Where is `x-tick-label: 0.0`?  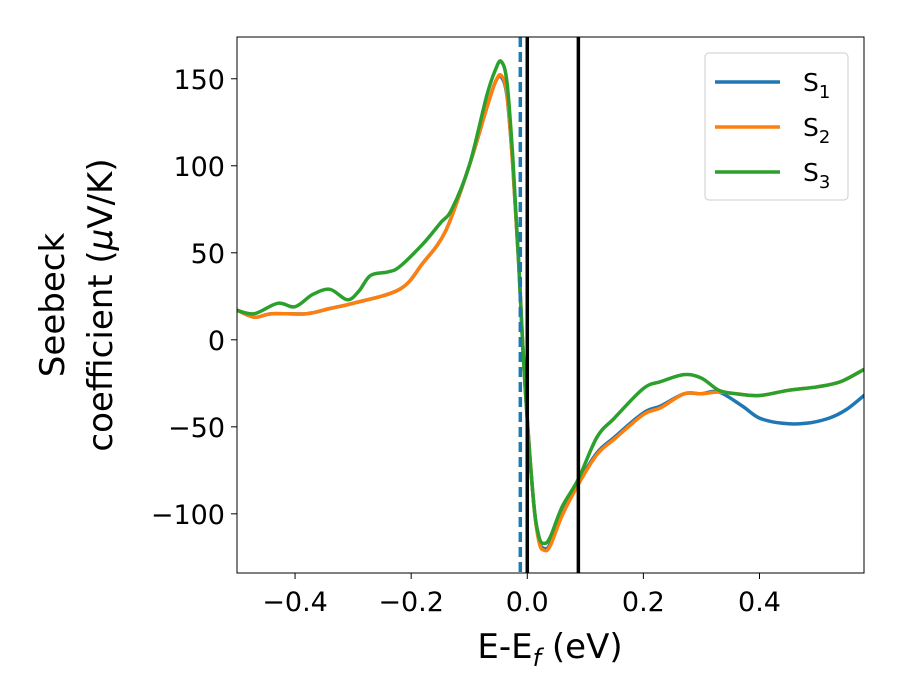 x-tick-label: 0.0 is located at coordinates (527, 602).